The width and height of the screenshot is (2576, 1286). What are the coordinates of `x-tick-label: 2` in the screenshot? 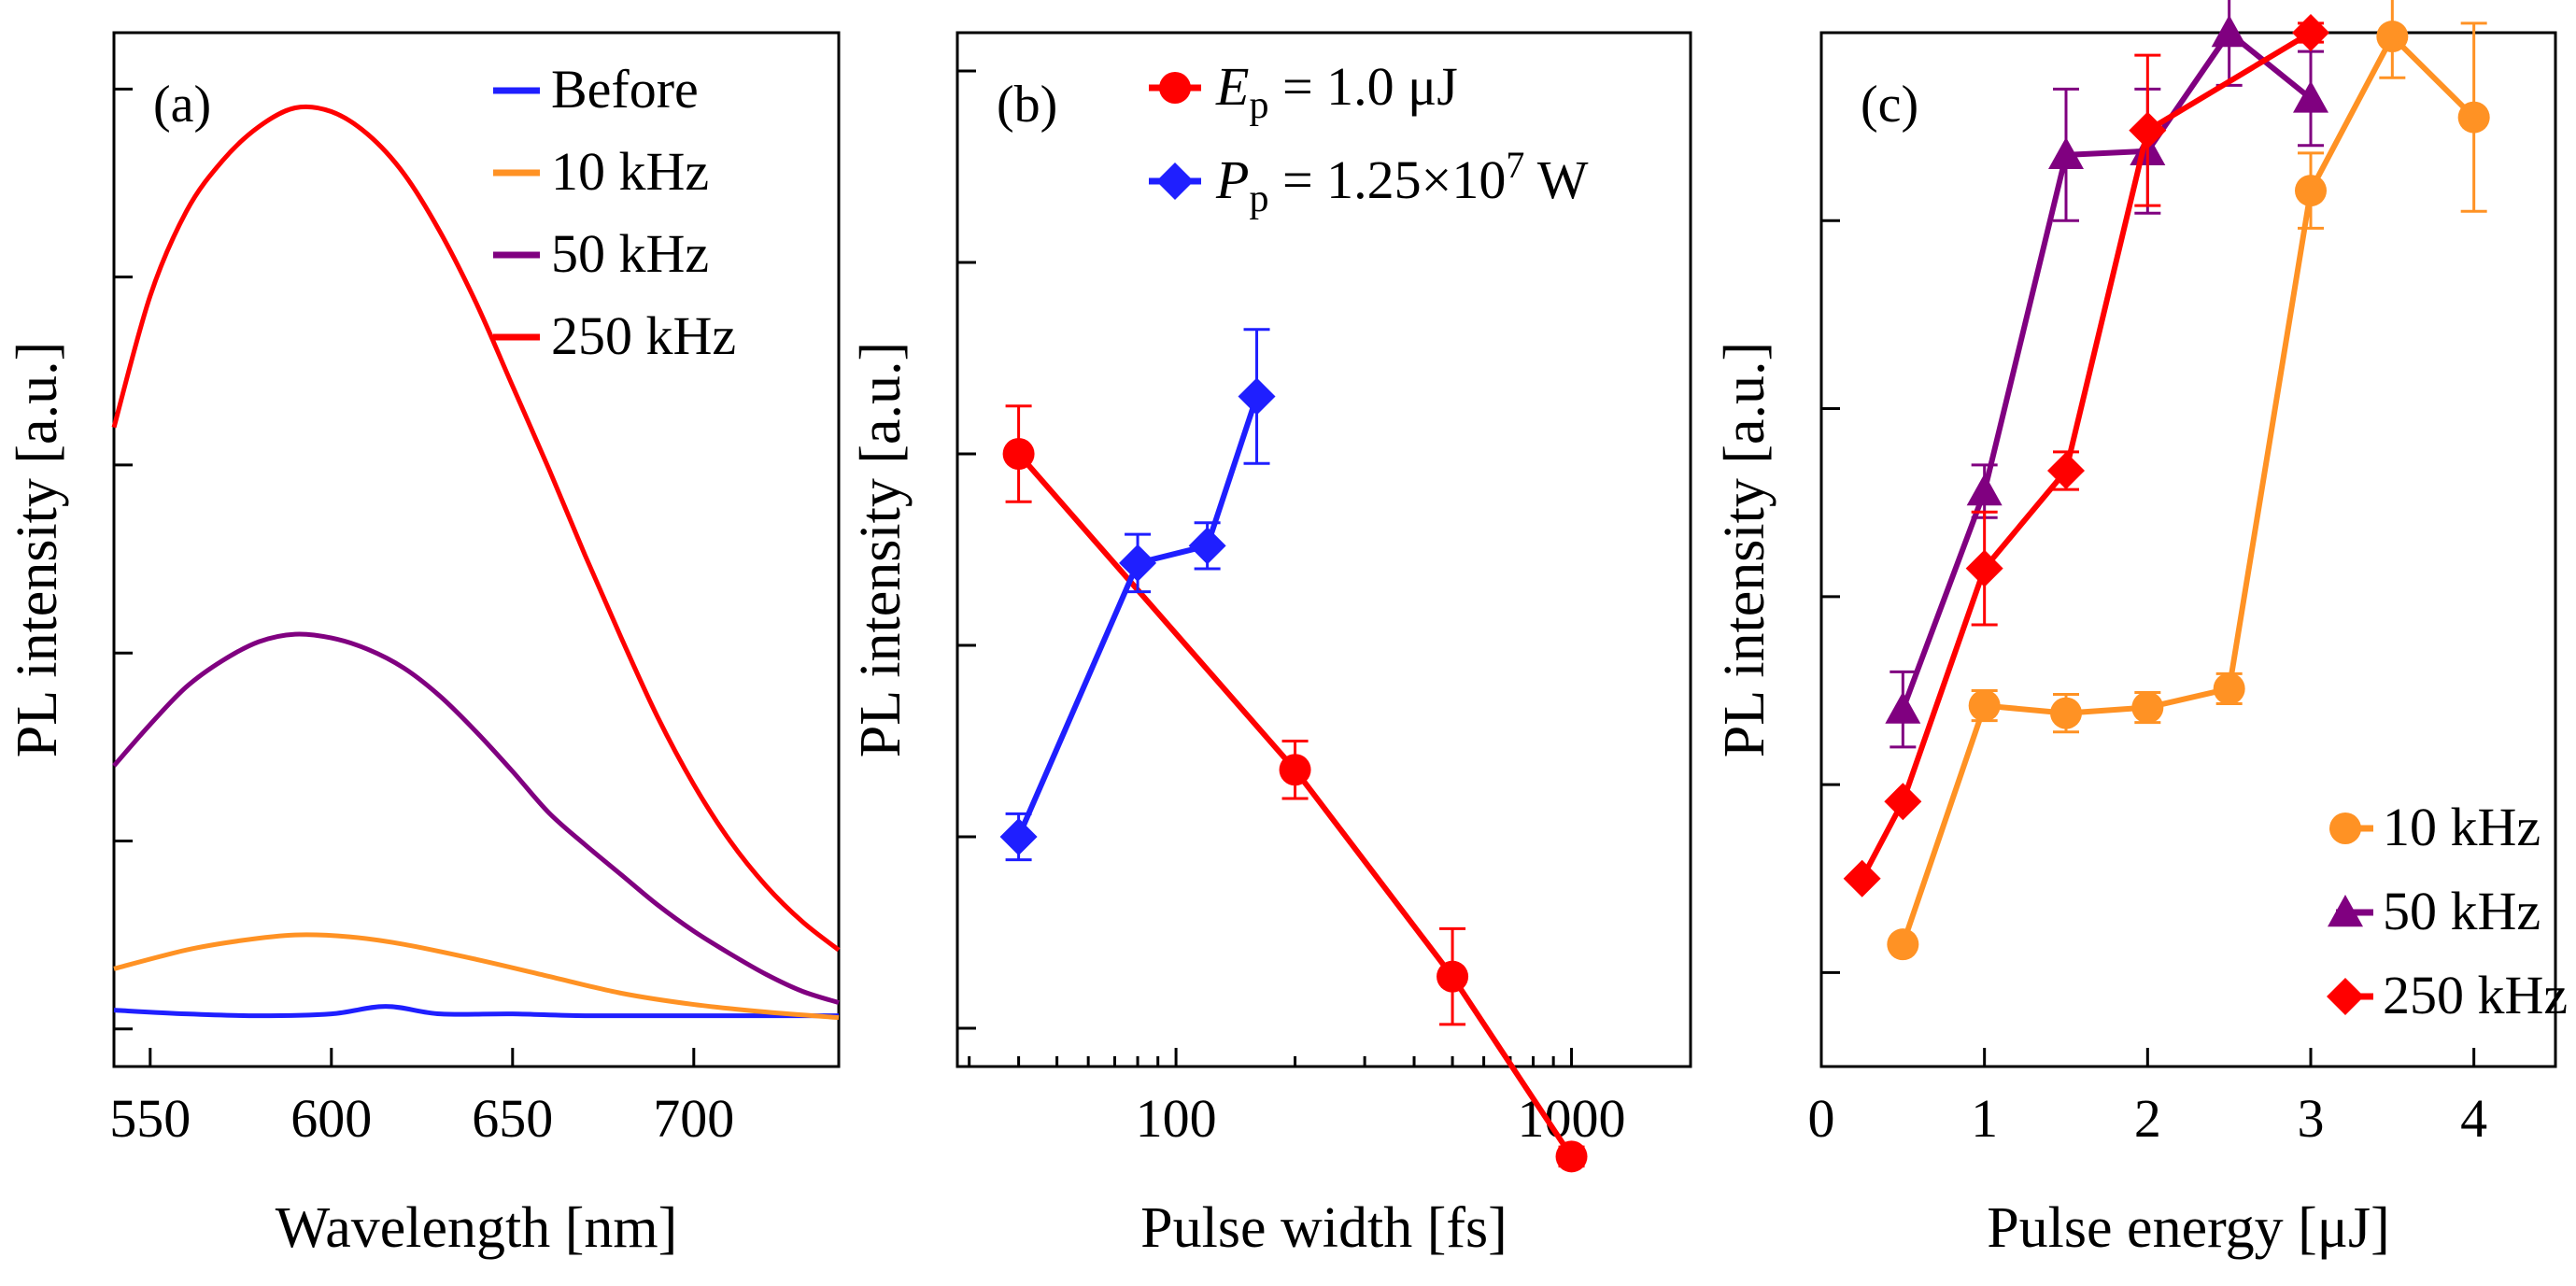 It's located at (2147, 1118).